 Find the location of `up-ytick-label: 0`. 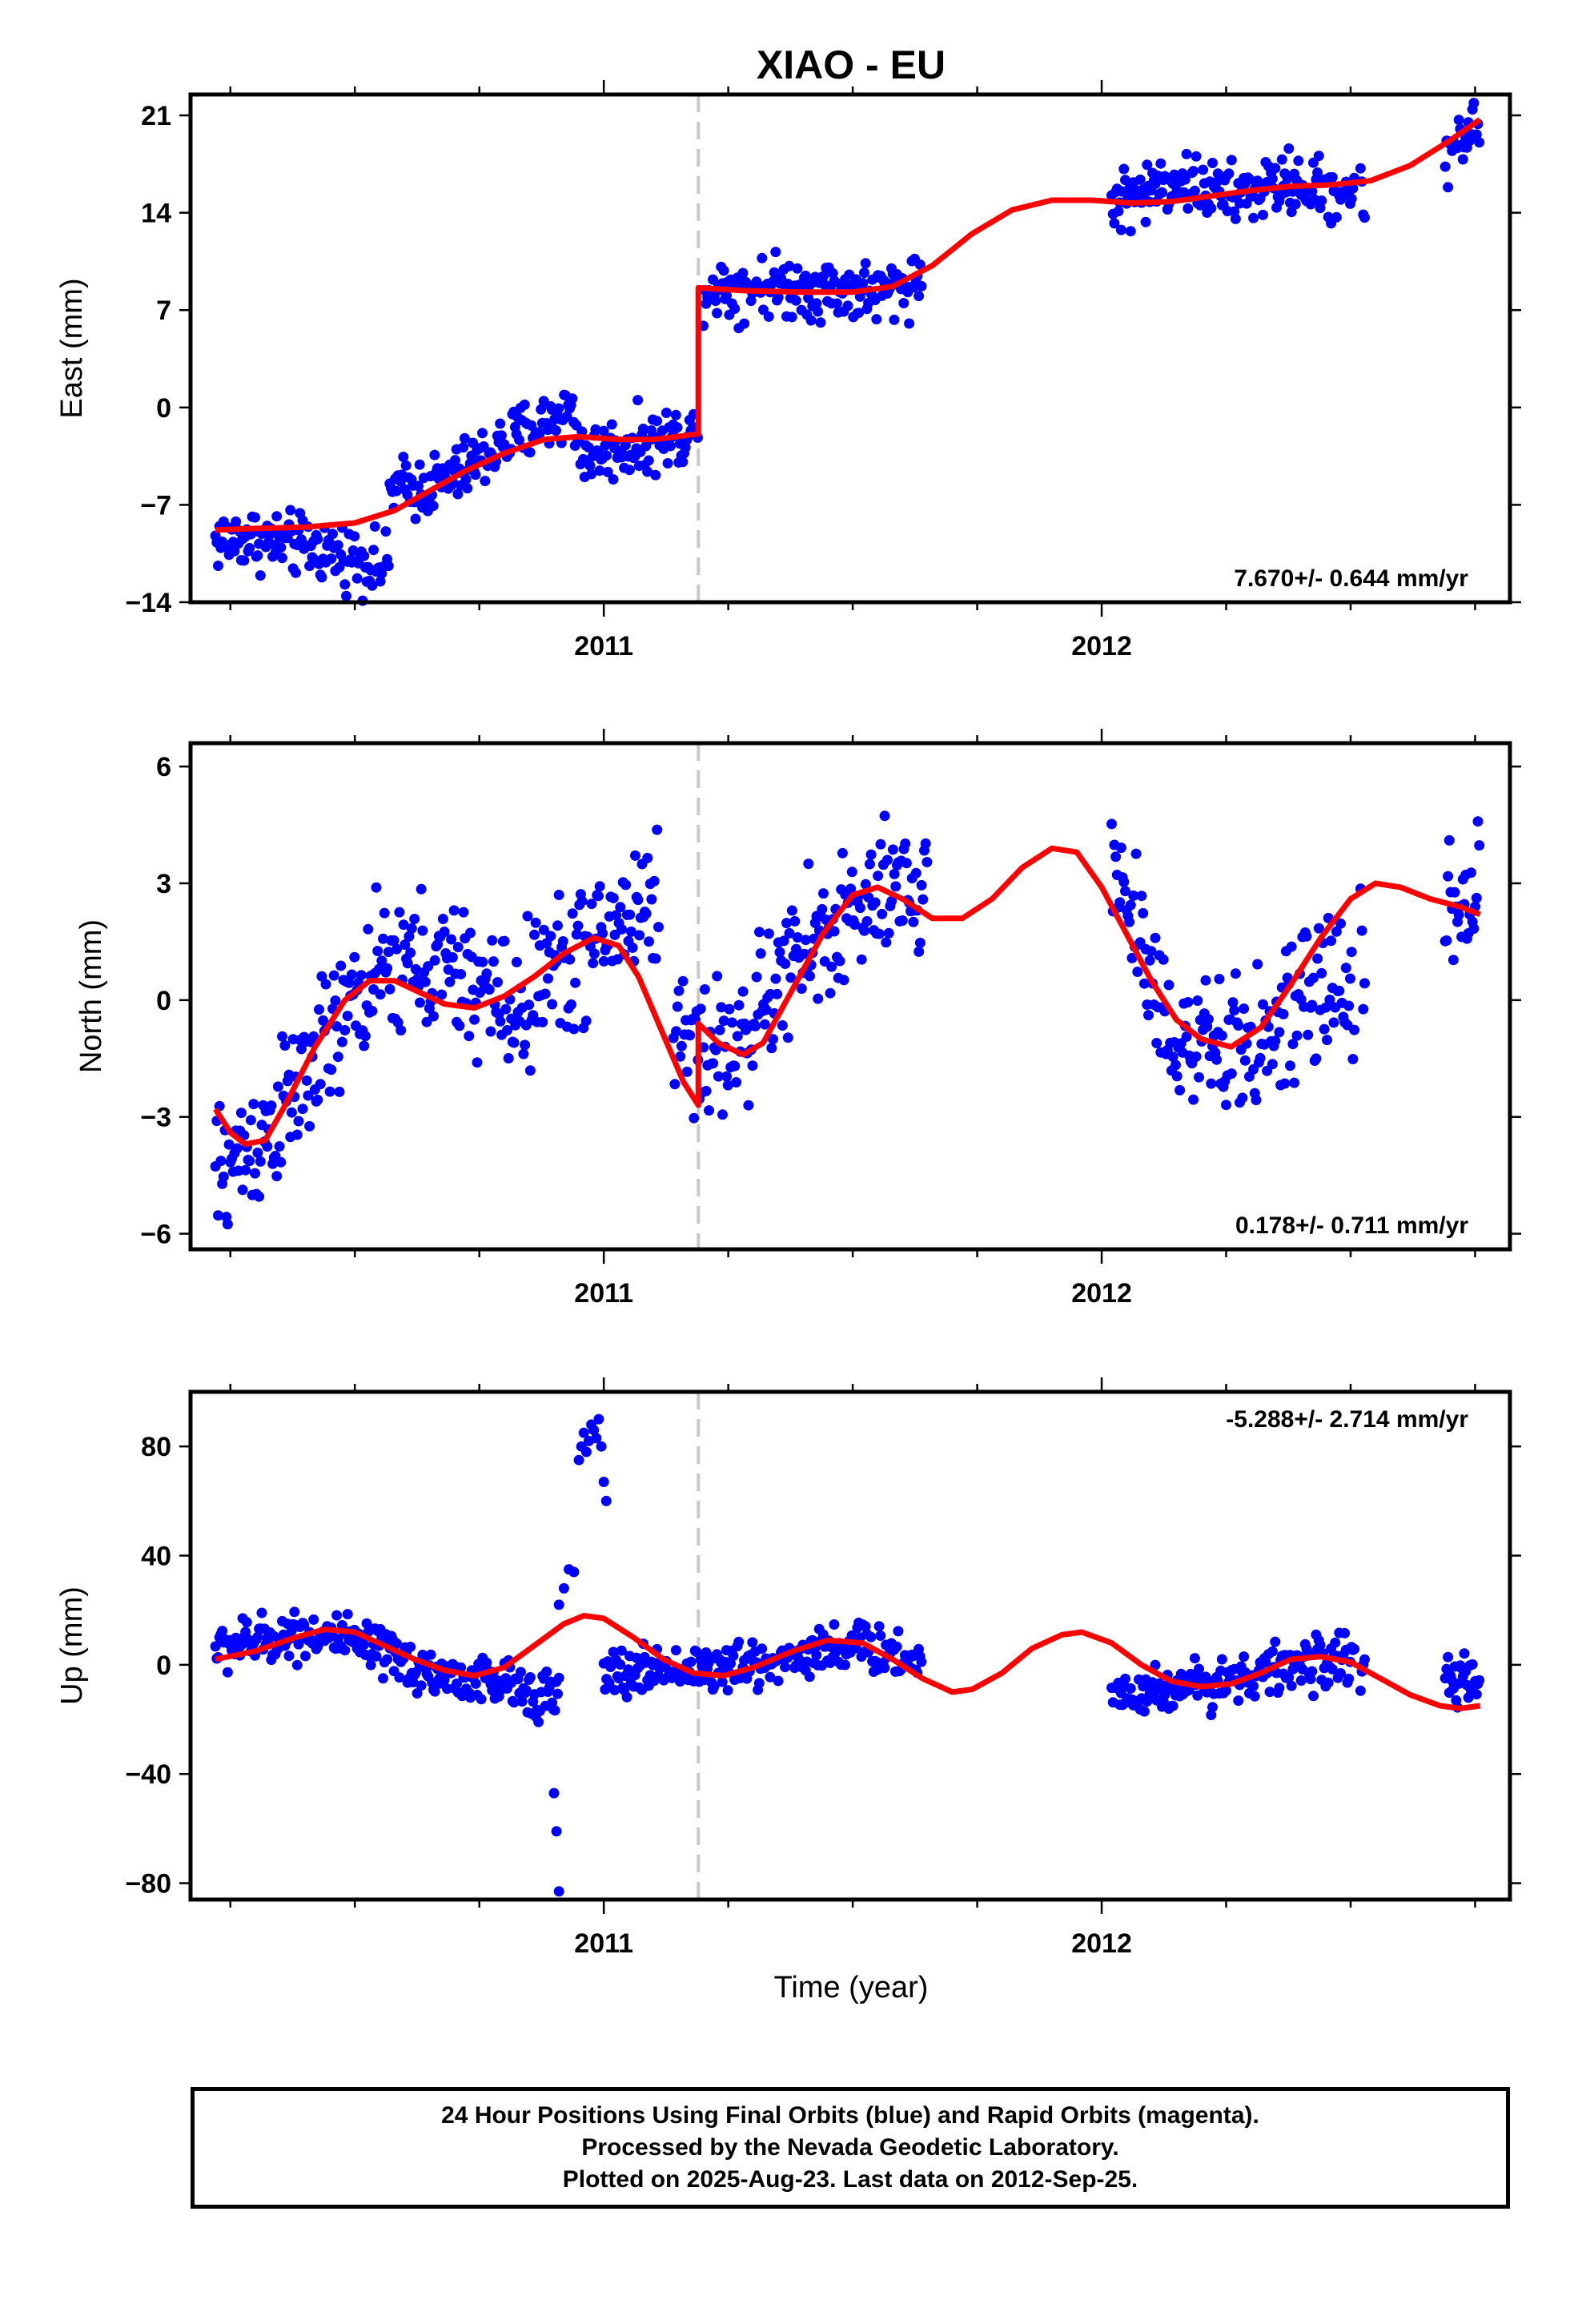

up-ytick-label: 0 is located at coordinates (164, 1666).